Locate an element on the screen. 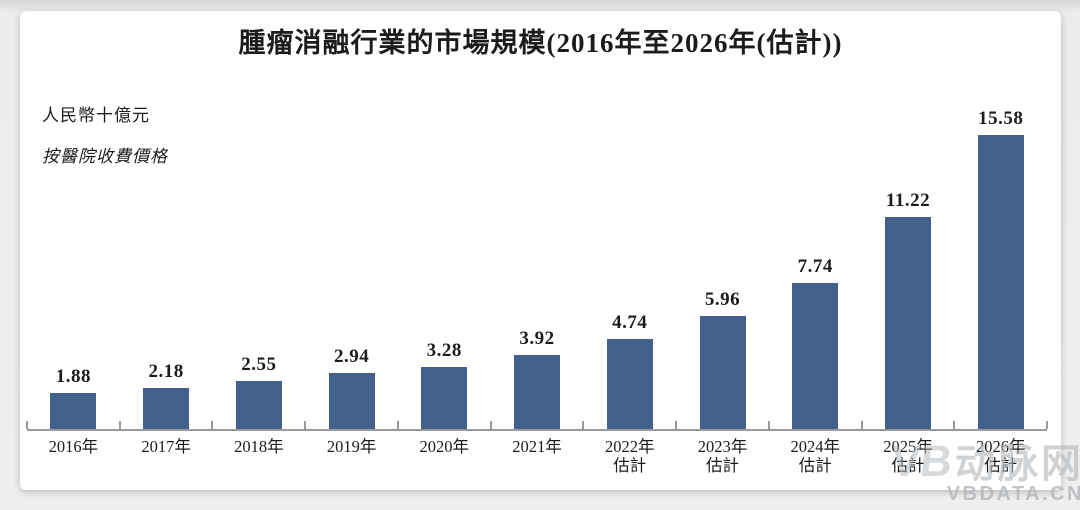 The height and width of the screenshot is (510, 1080). bar-2024年 is located at coordinates (815, 356).